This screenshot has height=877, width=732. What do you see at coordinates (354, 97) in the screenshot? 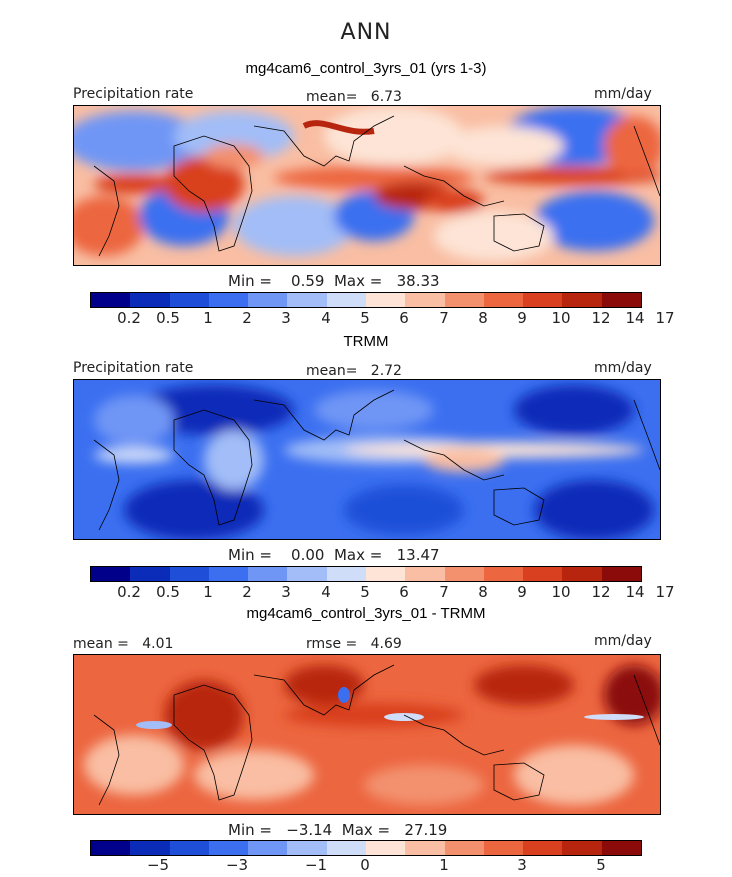
I see `panel-1-mean-label: mean= 6.73` at bounding box center [354, 97].